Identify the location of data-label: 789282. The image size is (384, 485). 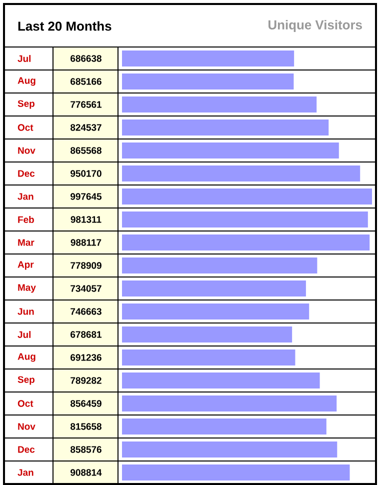
(86, 380).